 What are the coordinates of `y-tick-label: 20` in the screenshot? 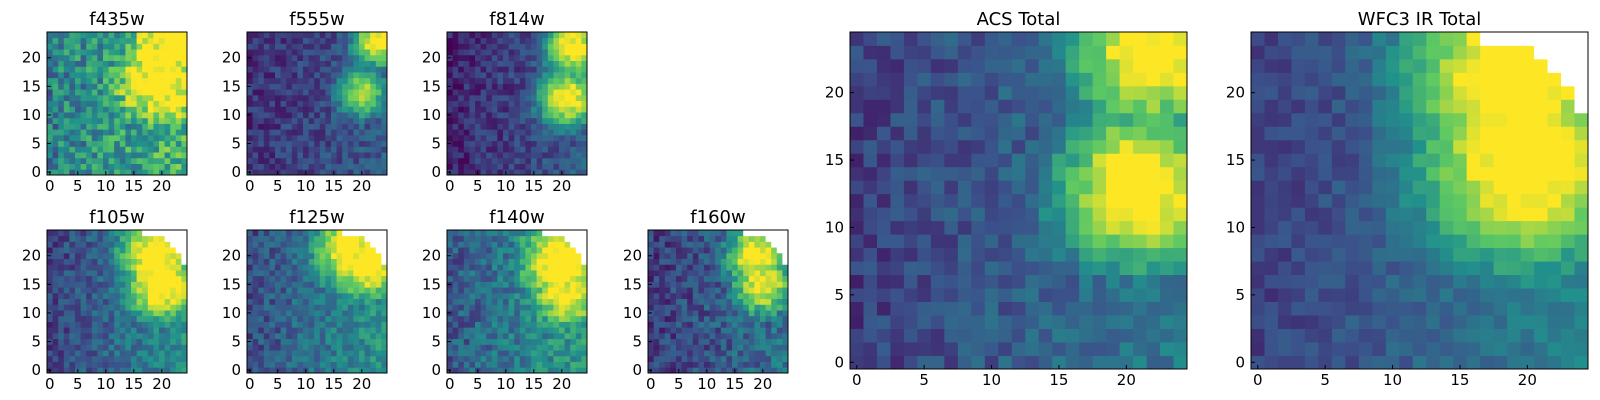 It's located at (31, 58).